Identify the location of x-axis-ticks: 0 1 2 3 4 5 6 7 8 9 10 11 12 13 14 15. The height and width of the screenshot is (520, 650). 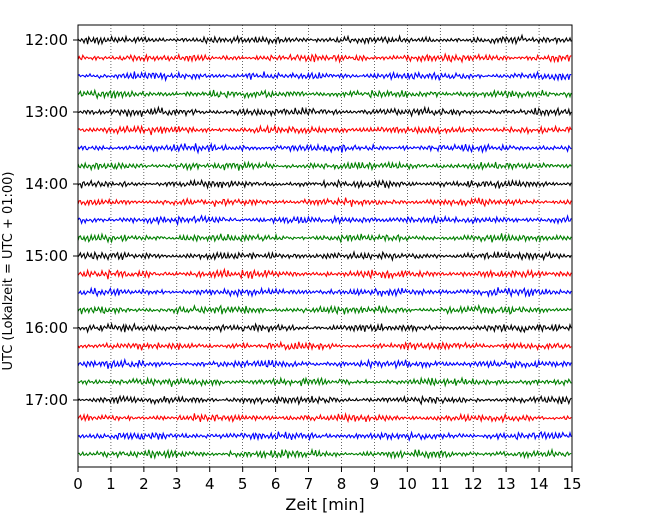
(327, 480).